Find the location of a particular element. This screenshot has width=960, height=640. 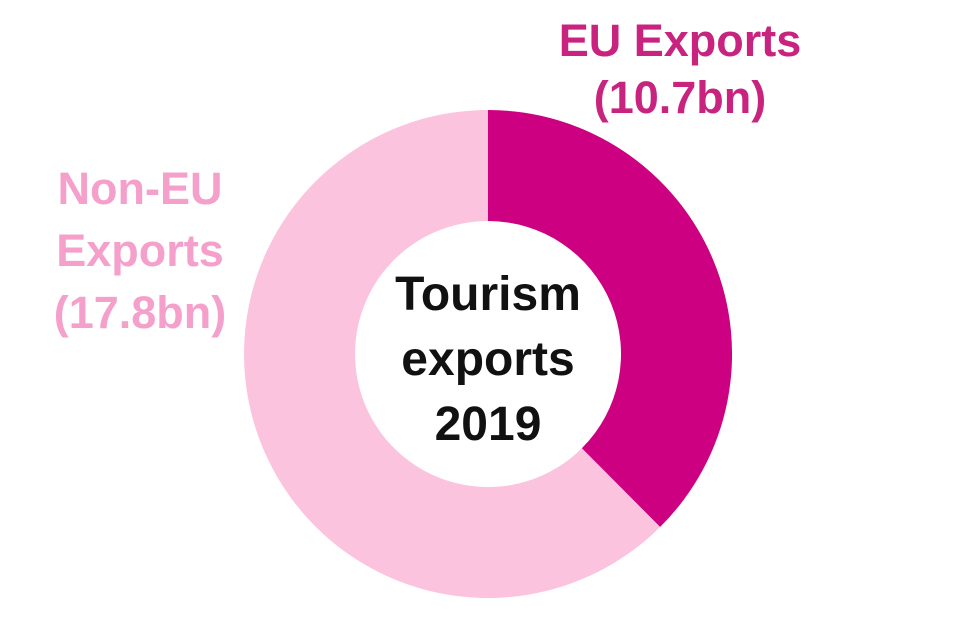

center-label-line-2: exports is located at coordinates (488, 359).